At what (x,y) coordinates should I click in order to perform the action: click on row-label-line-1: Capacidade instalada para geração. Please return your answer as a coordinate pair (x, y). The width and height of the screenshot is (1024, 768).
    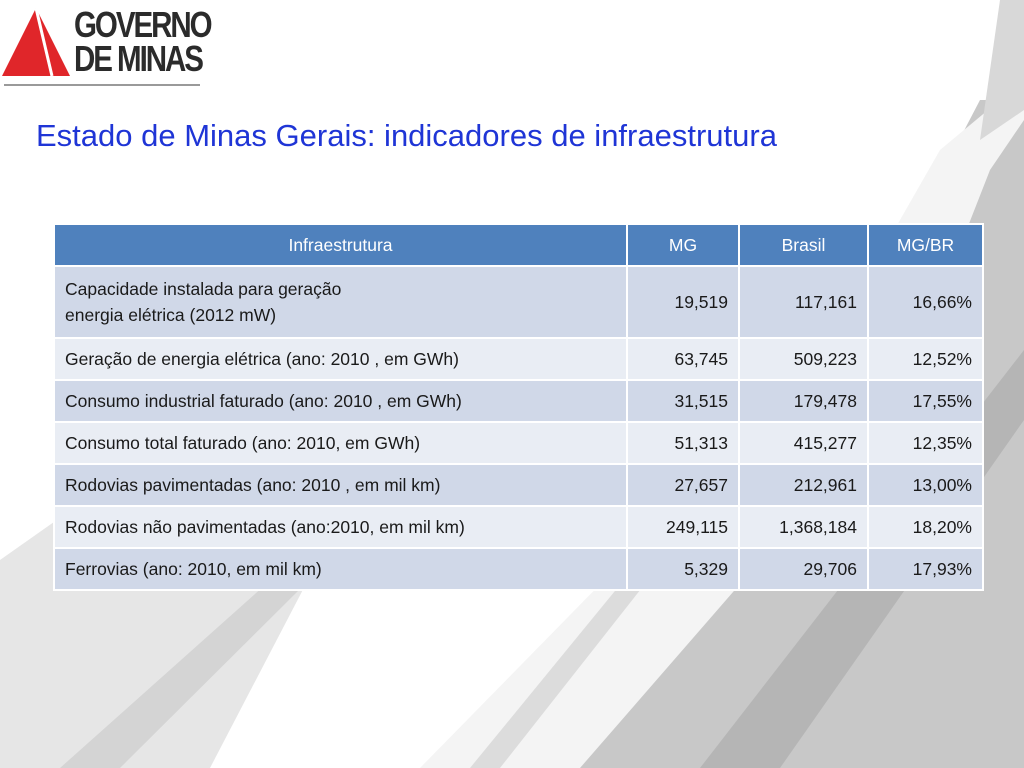
    Looking at the image, I should click on (203, 289).